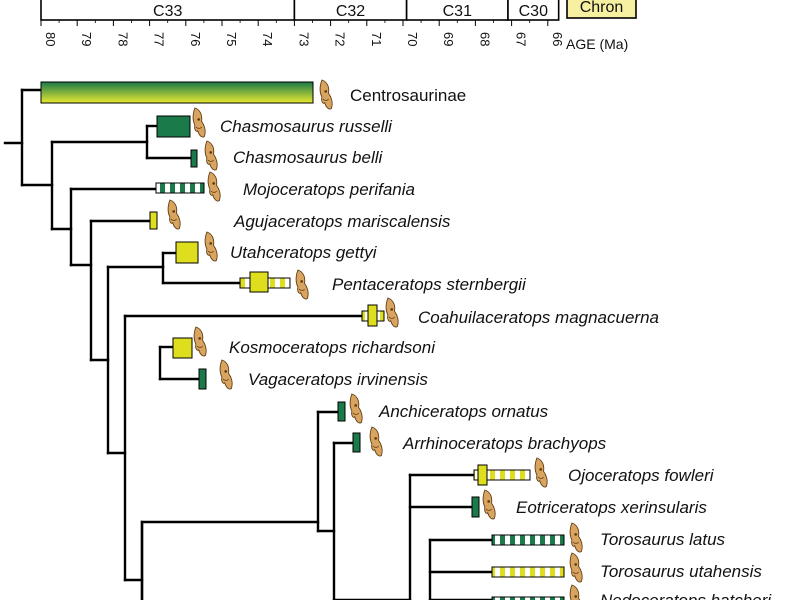  I want to click on chron-label: C32, so click(350, 11).